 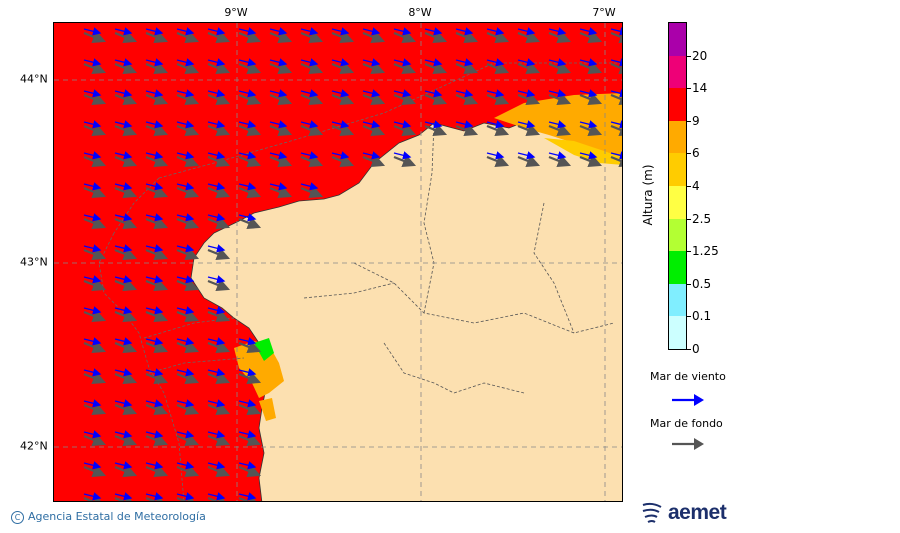 I want to click on aemet-logo: aemet, so click(x=683, y=513).